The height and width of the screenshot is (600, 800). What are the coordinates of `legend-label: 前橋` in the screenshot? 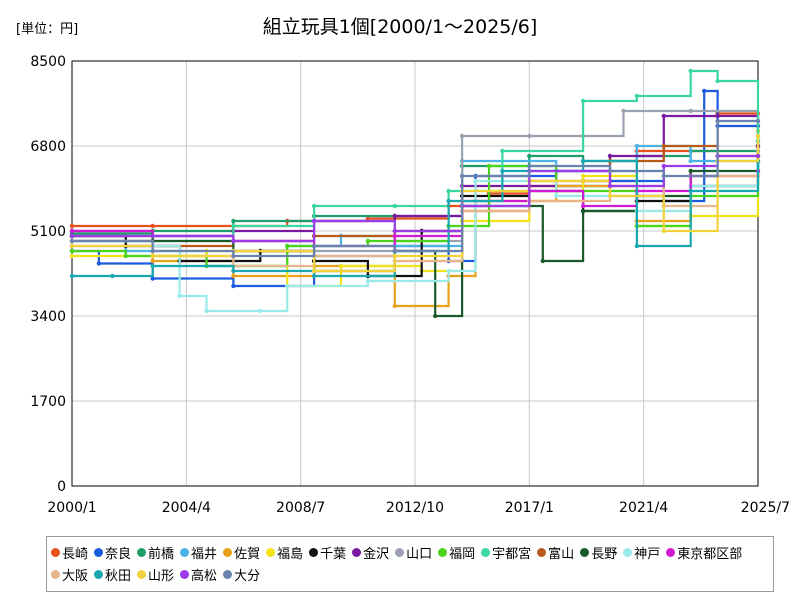 It's located at (161, 554).